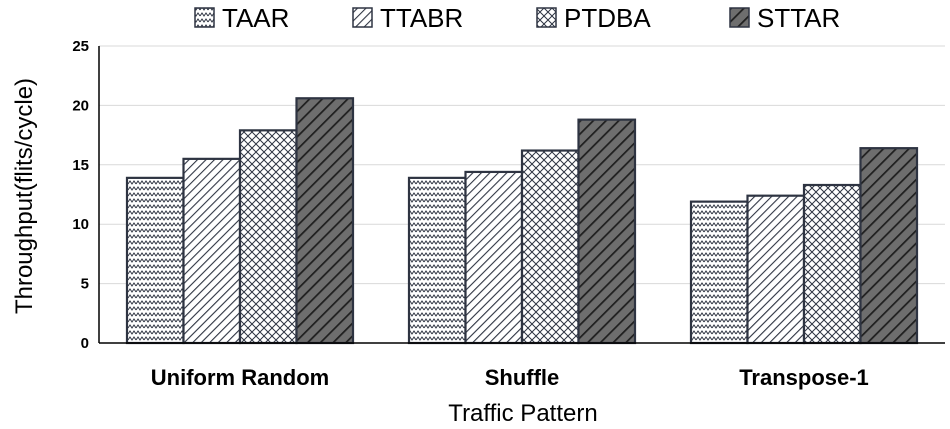 This screenshot has height=429, width=950. What do you see at coordinates (607, 231) in the screenshot?
I see `bar-shuffle-sttar` at bounding box center [607, 231].